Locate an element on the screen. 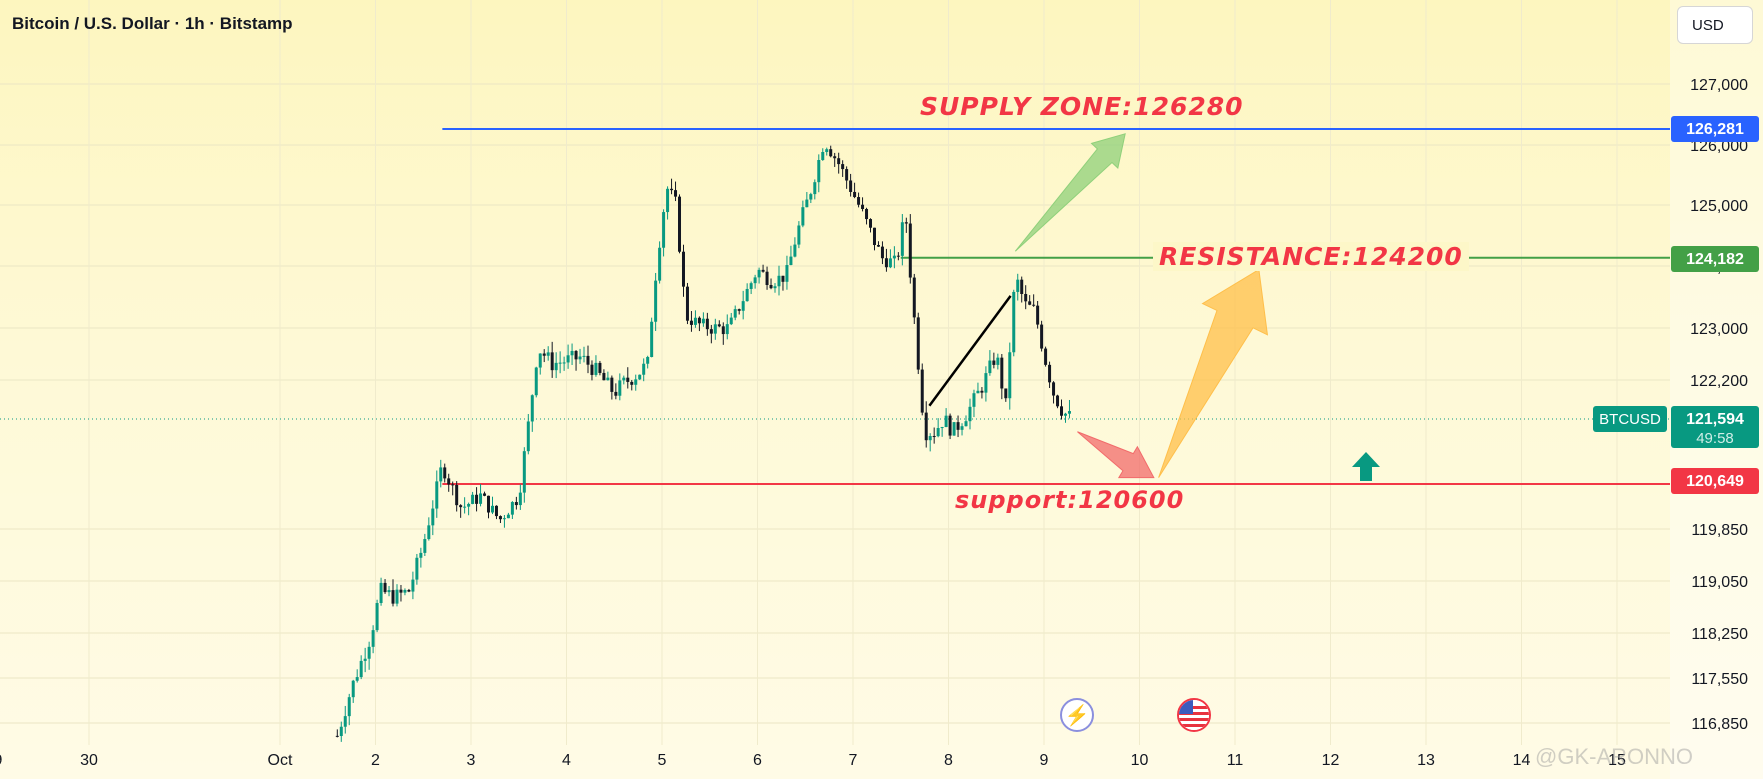 This screenshot has width=1763, height=779. currency-button: USD is located at coordinates (1715, 25).